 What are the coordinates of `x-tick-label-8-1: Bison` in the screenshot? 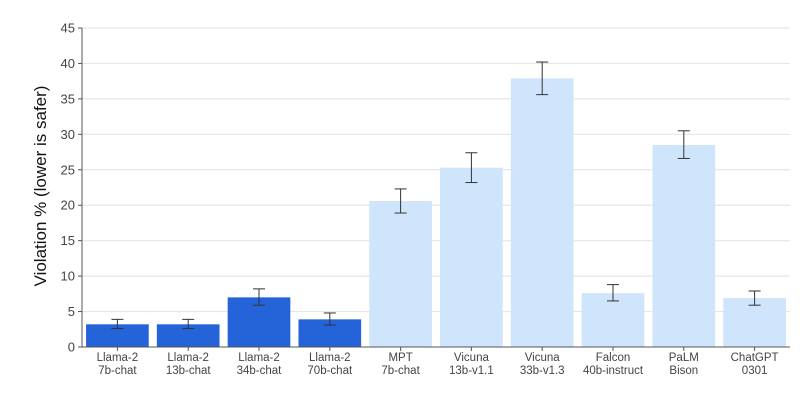 It's located at (683, 371).